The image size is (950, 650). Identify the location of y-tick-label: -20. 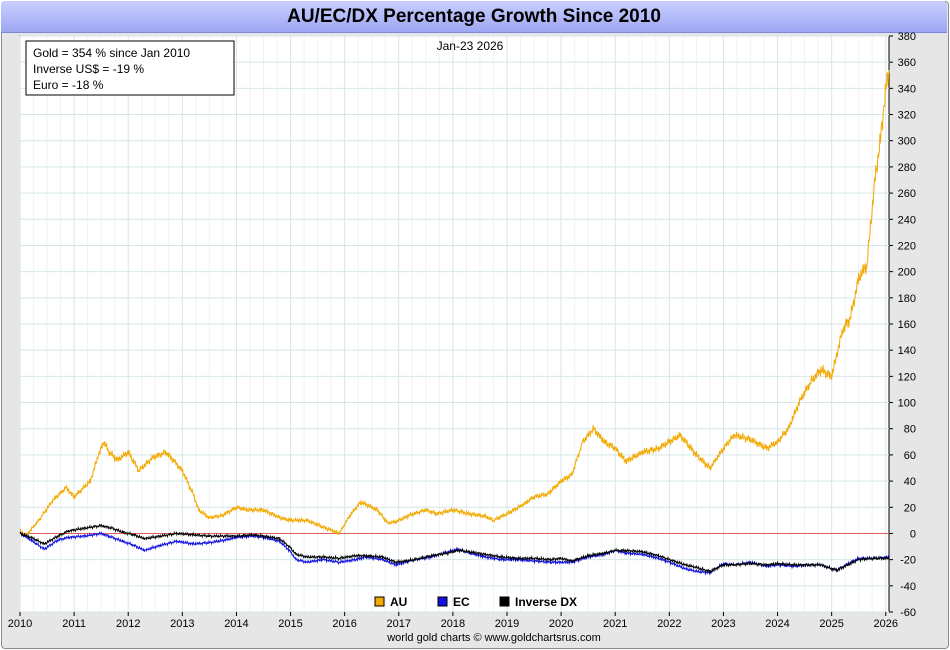
(908, 561).